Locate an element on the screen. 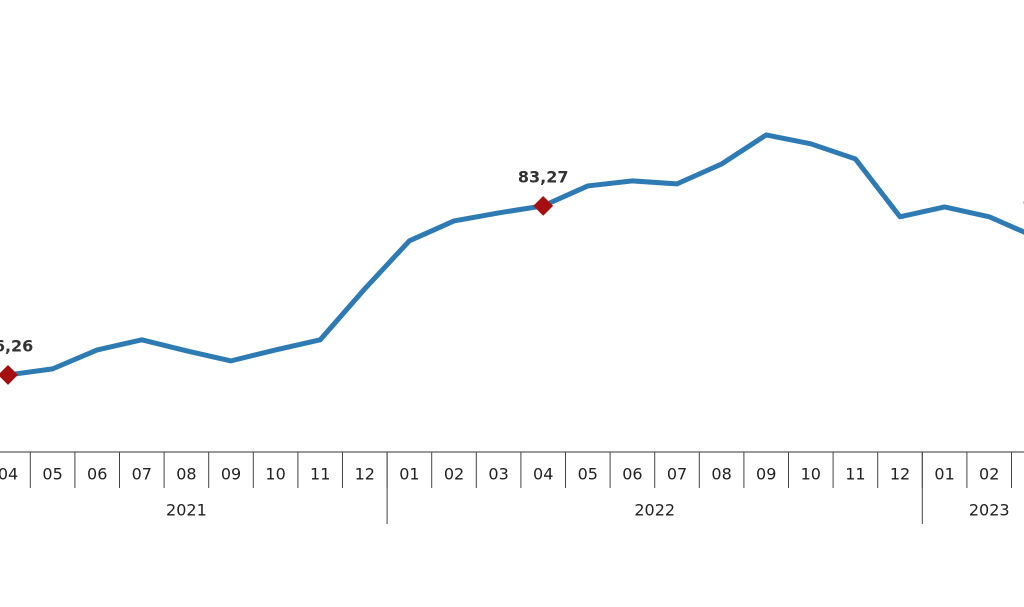 This screenshot has height=607, width=1024. data-label: 26,26 is located at coordinates (16, 345).